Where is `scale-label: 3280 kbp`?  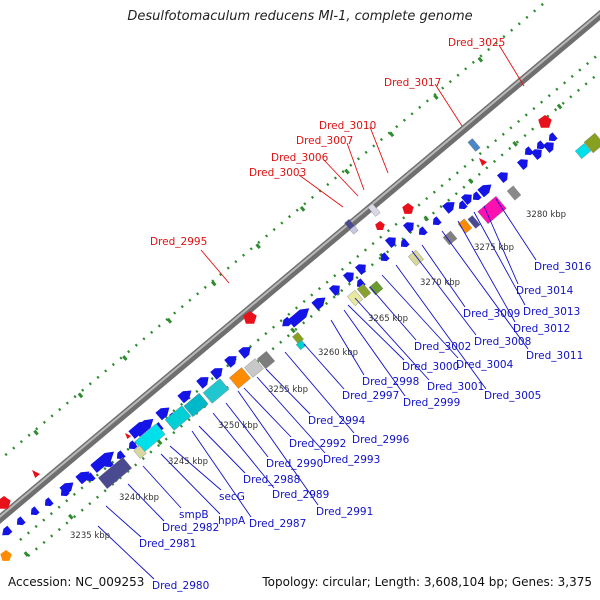 scale-label: 3280 kbp is located at coordinates (546, 215).